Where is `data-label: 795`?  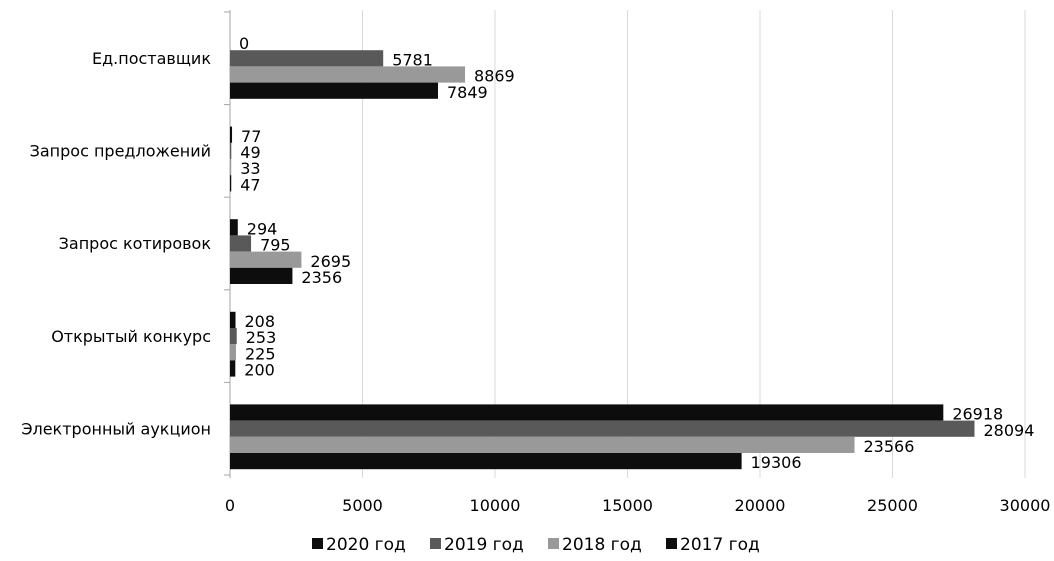
data-label: 795 is located at coordinates (275, 245).